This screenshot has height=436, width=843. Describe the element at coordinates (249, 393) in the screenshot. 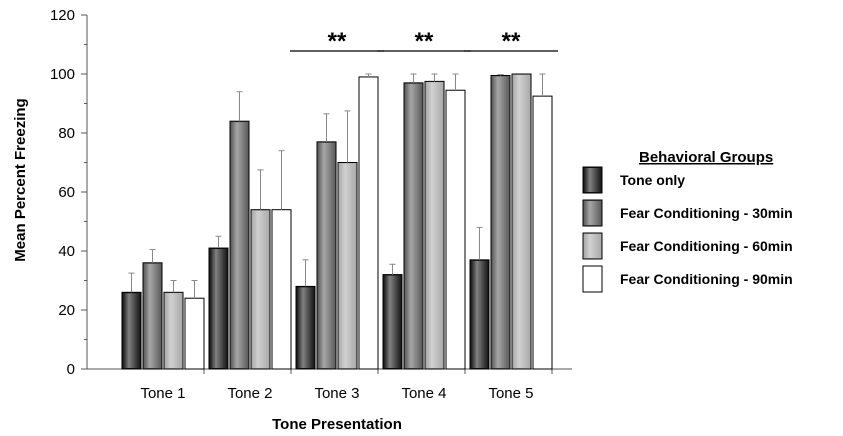

I see `x-tick-label: Tone 2` at that location.